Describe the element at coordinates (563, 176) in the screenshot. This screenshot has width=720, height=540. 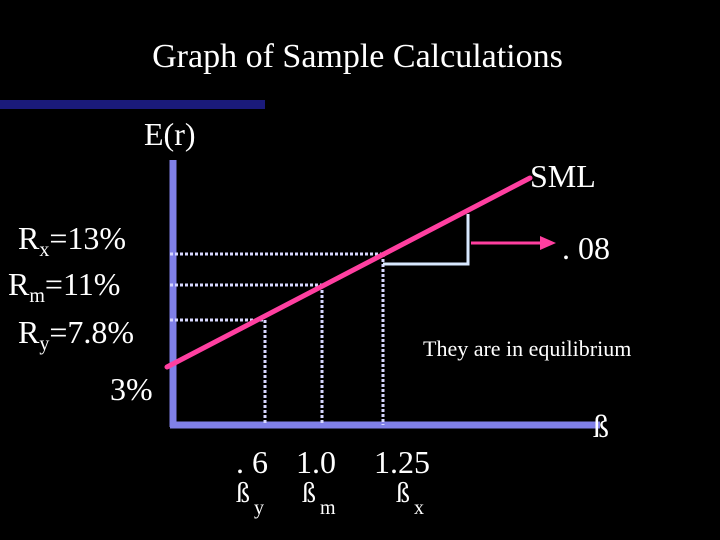
I see `sml-label: SML` at that location.